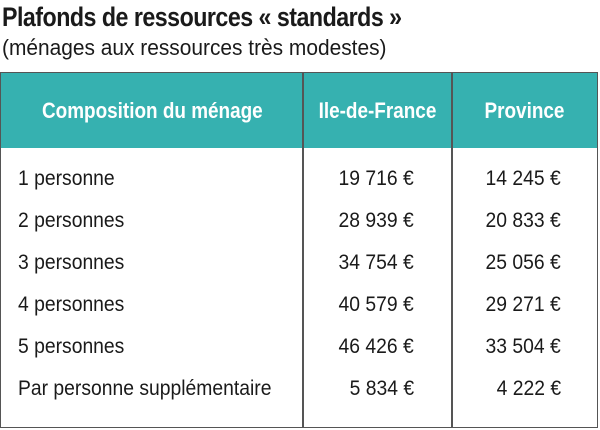 This screenshot has width=600, height=430. I want to click on table-row: 3 personnes 34 754 € 25 056 €, so click(299, 263).